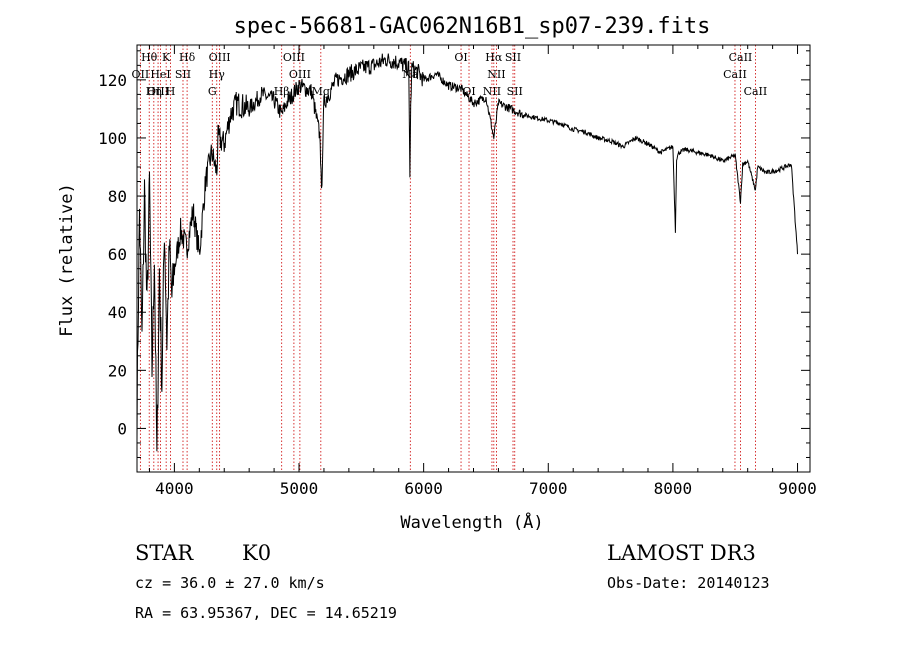 Image resolution: width=900 pixels, height=649 pixels. What do you see at coordinates (187, 57) in the screenshot?
I see `line-label: Hδ` at bounding box center [187, 57].